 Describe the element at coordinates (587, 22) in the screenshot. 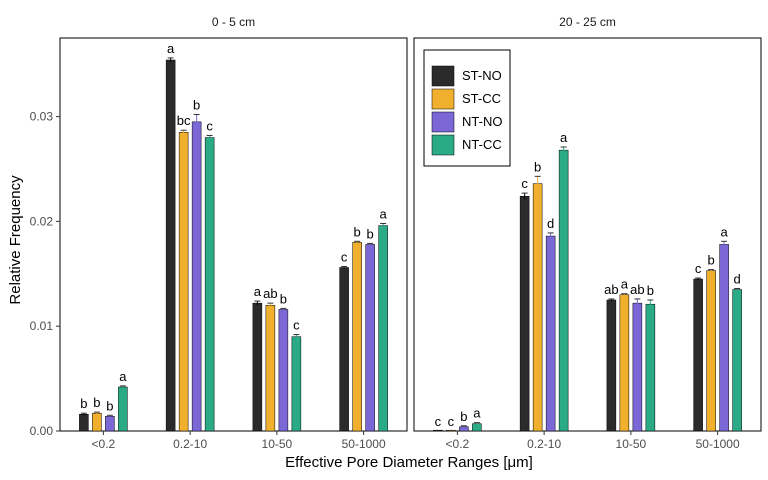

I see `panel-title: 20 - 25 cm` at that location.